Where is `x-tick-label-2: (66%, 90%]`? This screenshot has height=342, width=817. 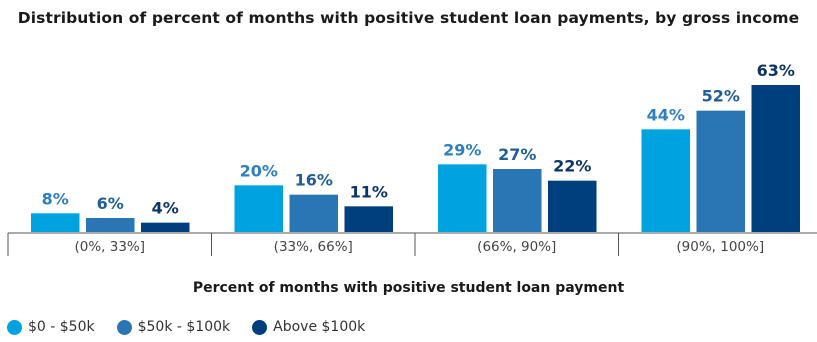 x-tick-label-2: (66%, 90%] is located at coordinates (516, 247).